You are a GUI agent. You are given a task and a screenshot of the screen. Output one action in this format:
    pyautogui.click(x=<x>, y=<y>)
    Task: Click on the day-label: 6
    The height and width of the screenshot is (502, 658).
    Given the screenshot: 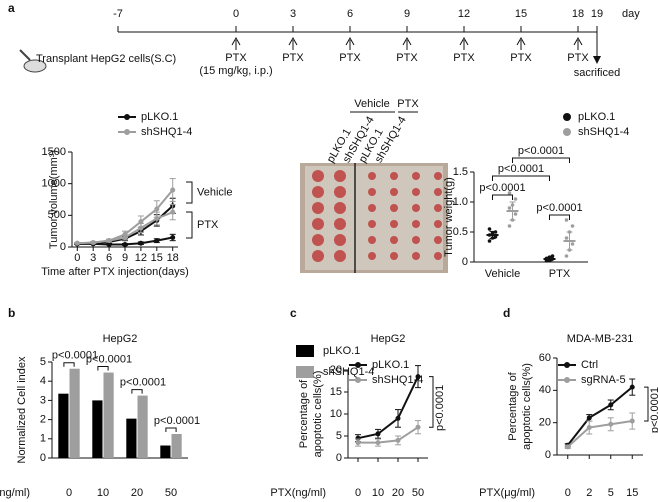 What is the action you would take?
    pyautogui.click(x=350, y=14)
    